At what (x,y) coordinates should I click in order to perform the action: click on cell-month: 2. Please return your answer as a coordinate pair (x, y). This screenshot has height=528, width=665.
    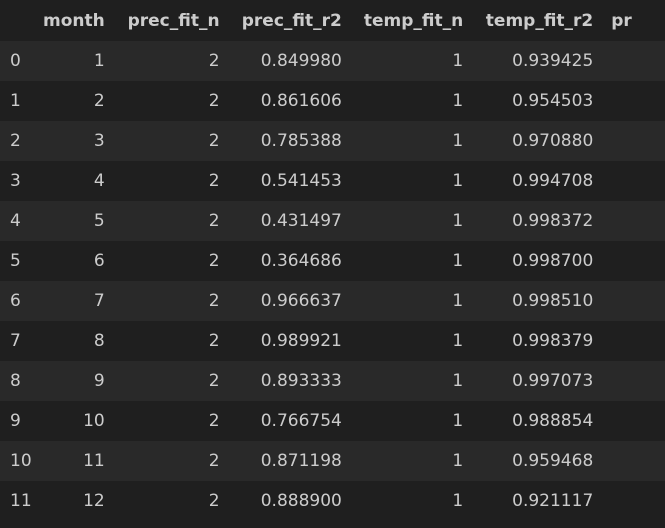
    Looking at the image, I should click on (99, 101).